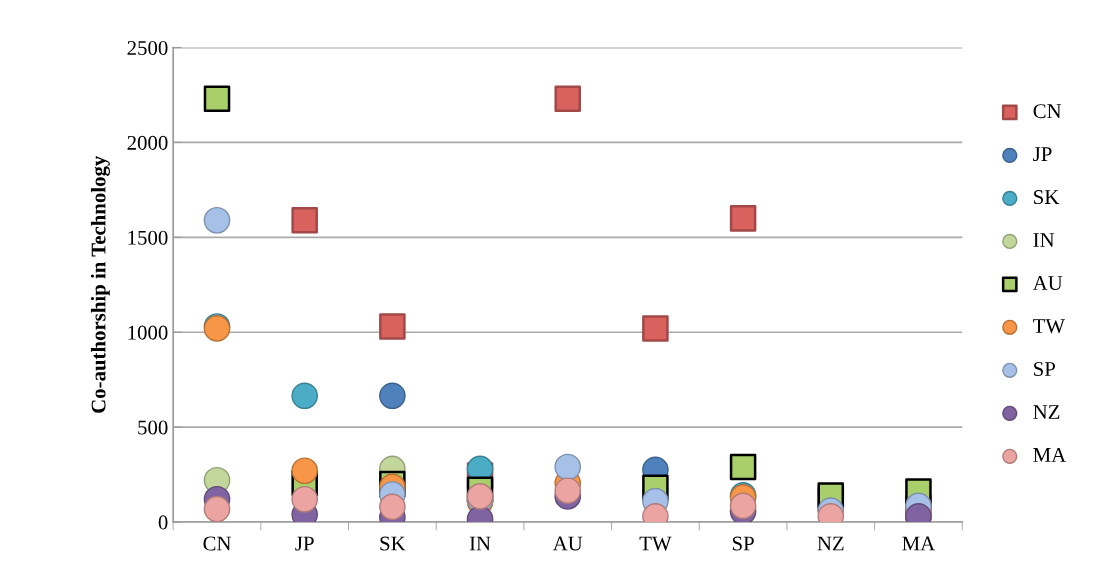 The image size is (1096, 580). I want to click on legend-label: AU, so click(1047, 283).